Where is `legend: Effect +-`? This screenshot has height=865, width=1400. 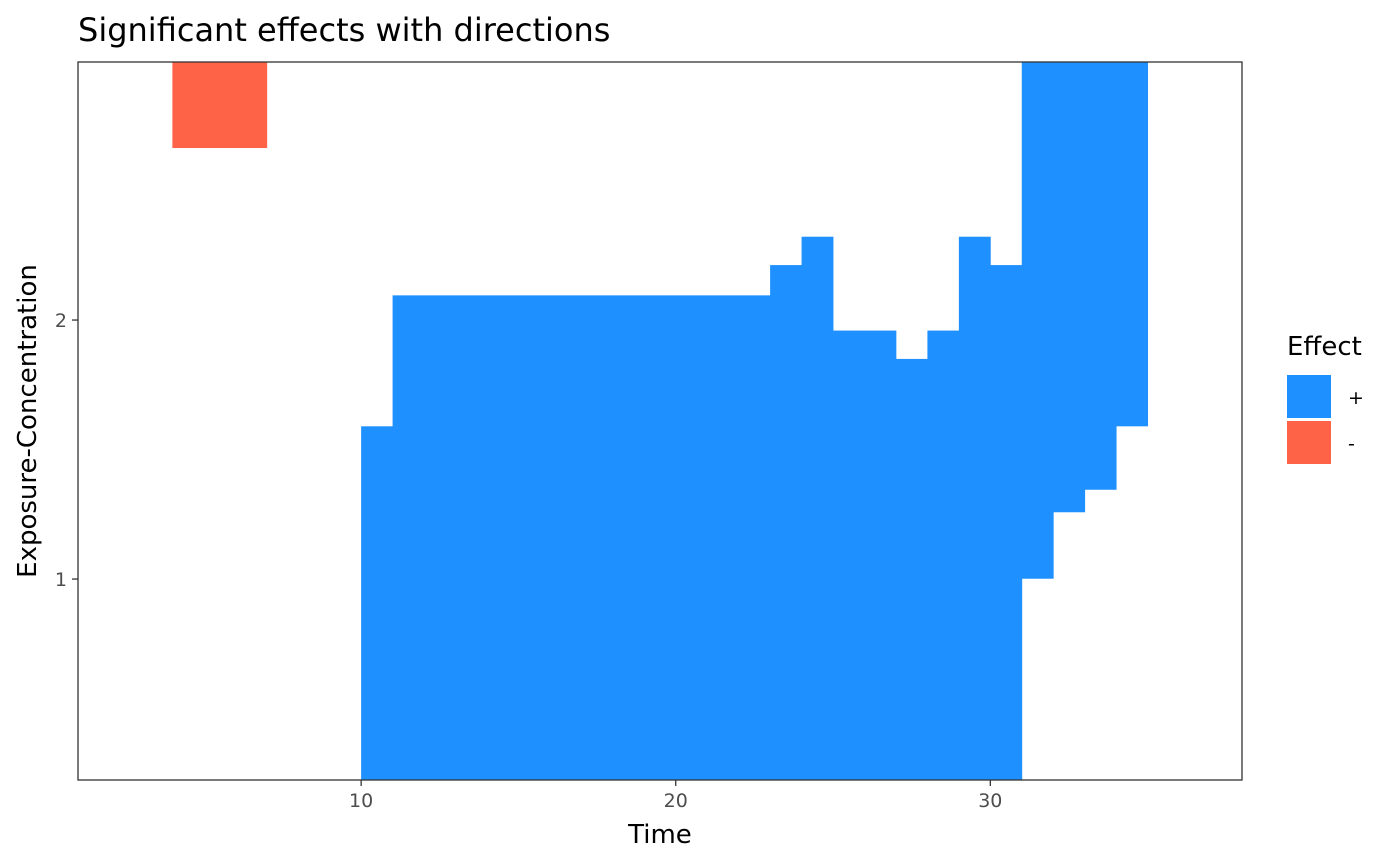
legend: Effect +- is located at coordinates (1325, 398).